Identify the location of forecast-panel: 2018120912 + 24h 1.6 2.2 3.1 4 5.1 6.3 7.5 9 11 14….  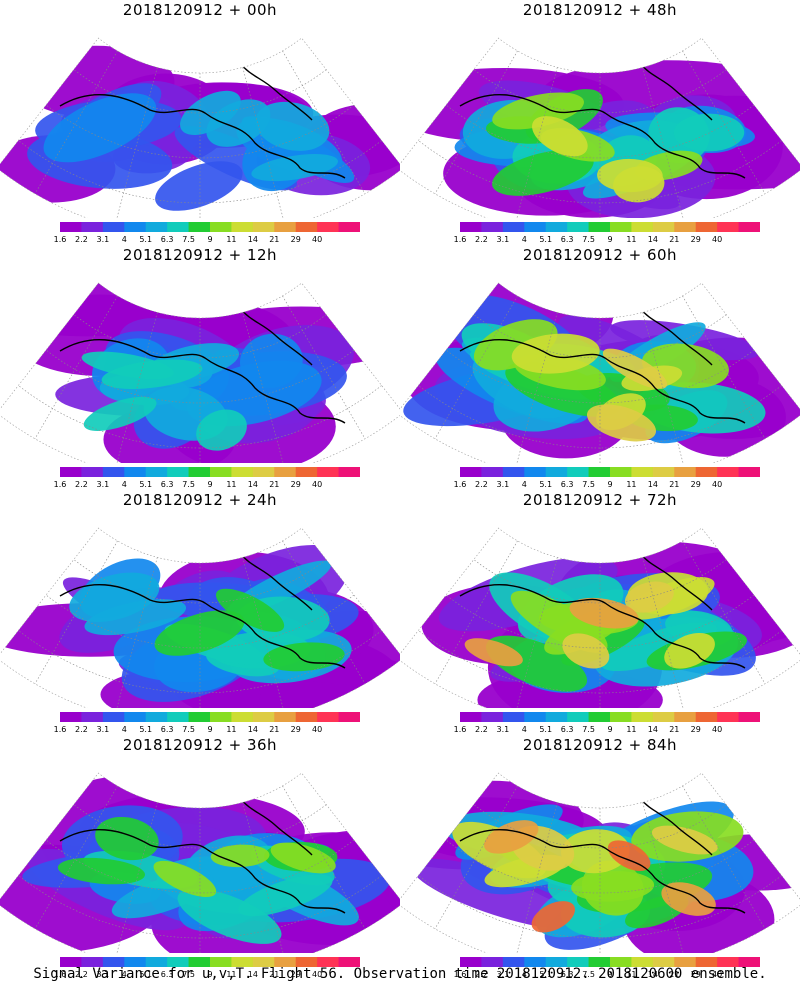
(200, 612).